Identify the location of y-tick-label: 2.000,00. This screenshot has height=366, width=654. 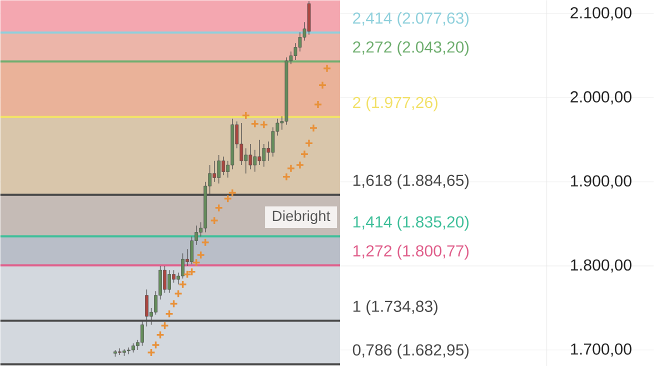
(601, 97).